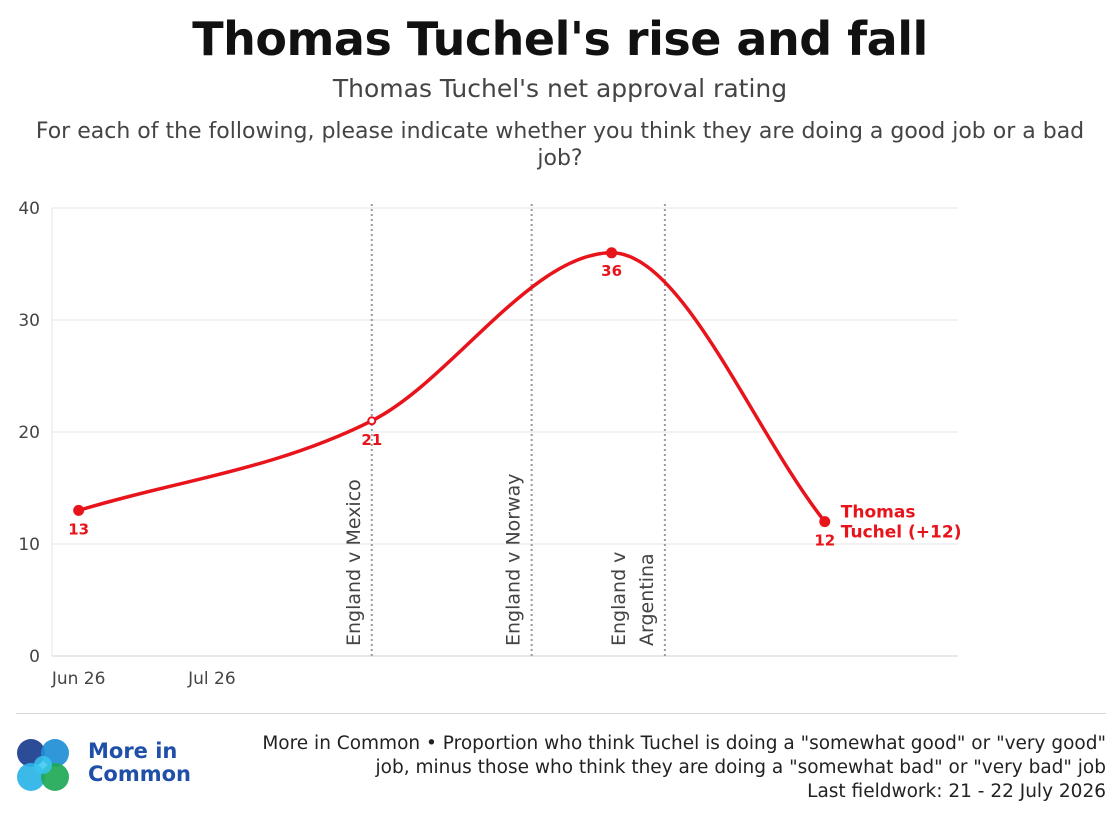  Describe the element at coordinates (43, 765) in the screenshot. I see `more-in-common-logo-icon` at that location.